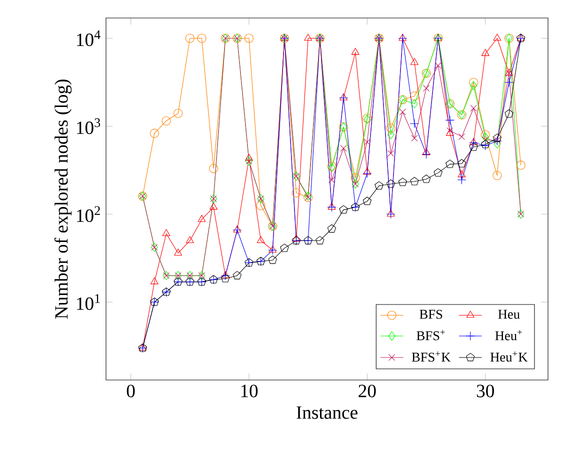 This screenshot has height=451, width=564. Describe the element at coordinates (509, 314) in the screenshot. I see `legend-label: Heu` at that location.